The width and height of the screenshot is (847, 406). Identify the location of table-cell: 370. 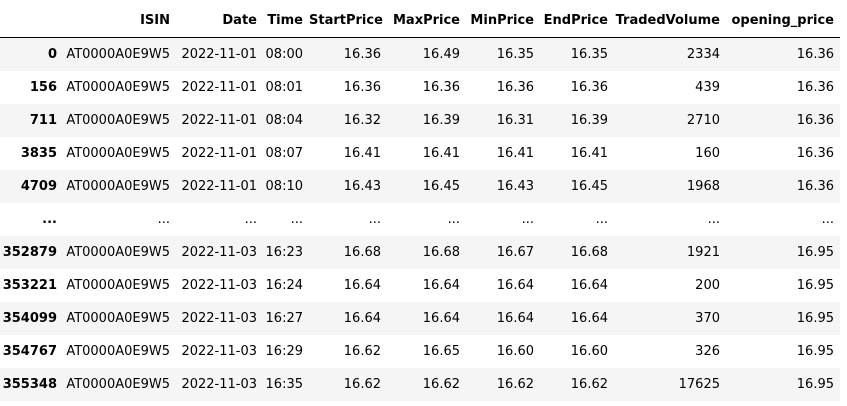
(707, 318).